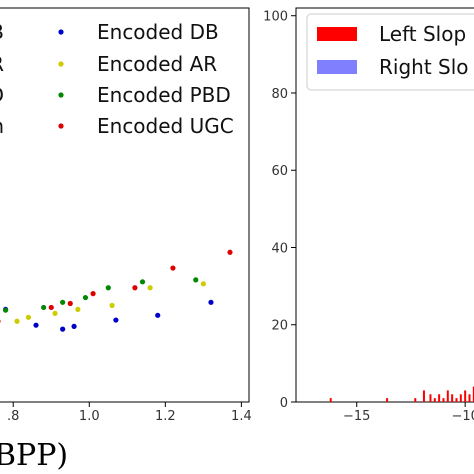  I want to click on left-x-tick-label: 1.0, so click(89, 416).